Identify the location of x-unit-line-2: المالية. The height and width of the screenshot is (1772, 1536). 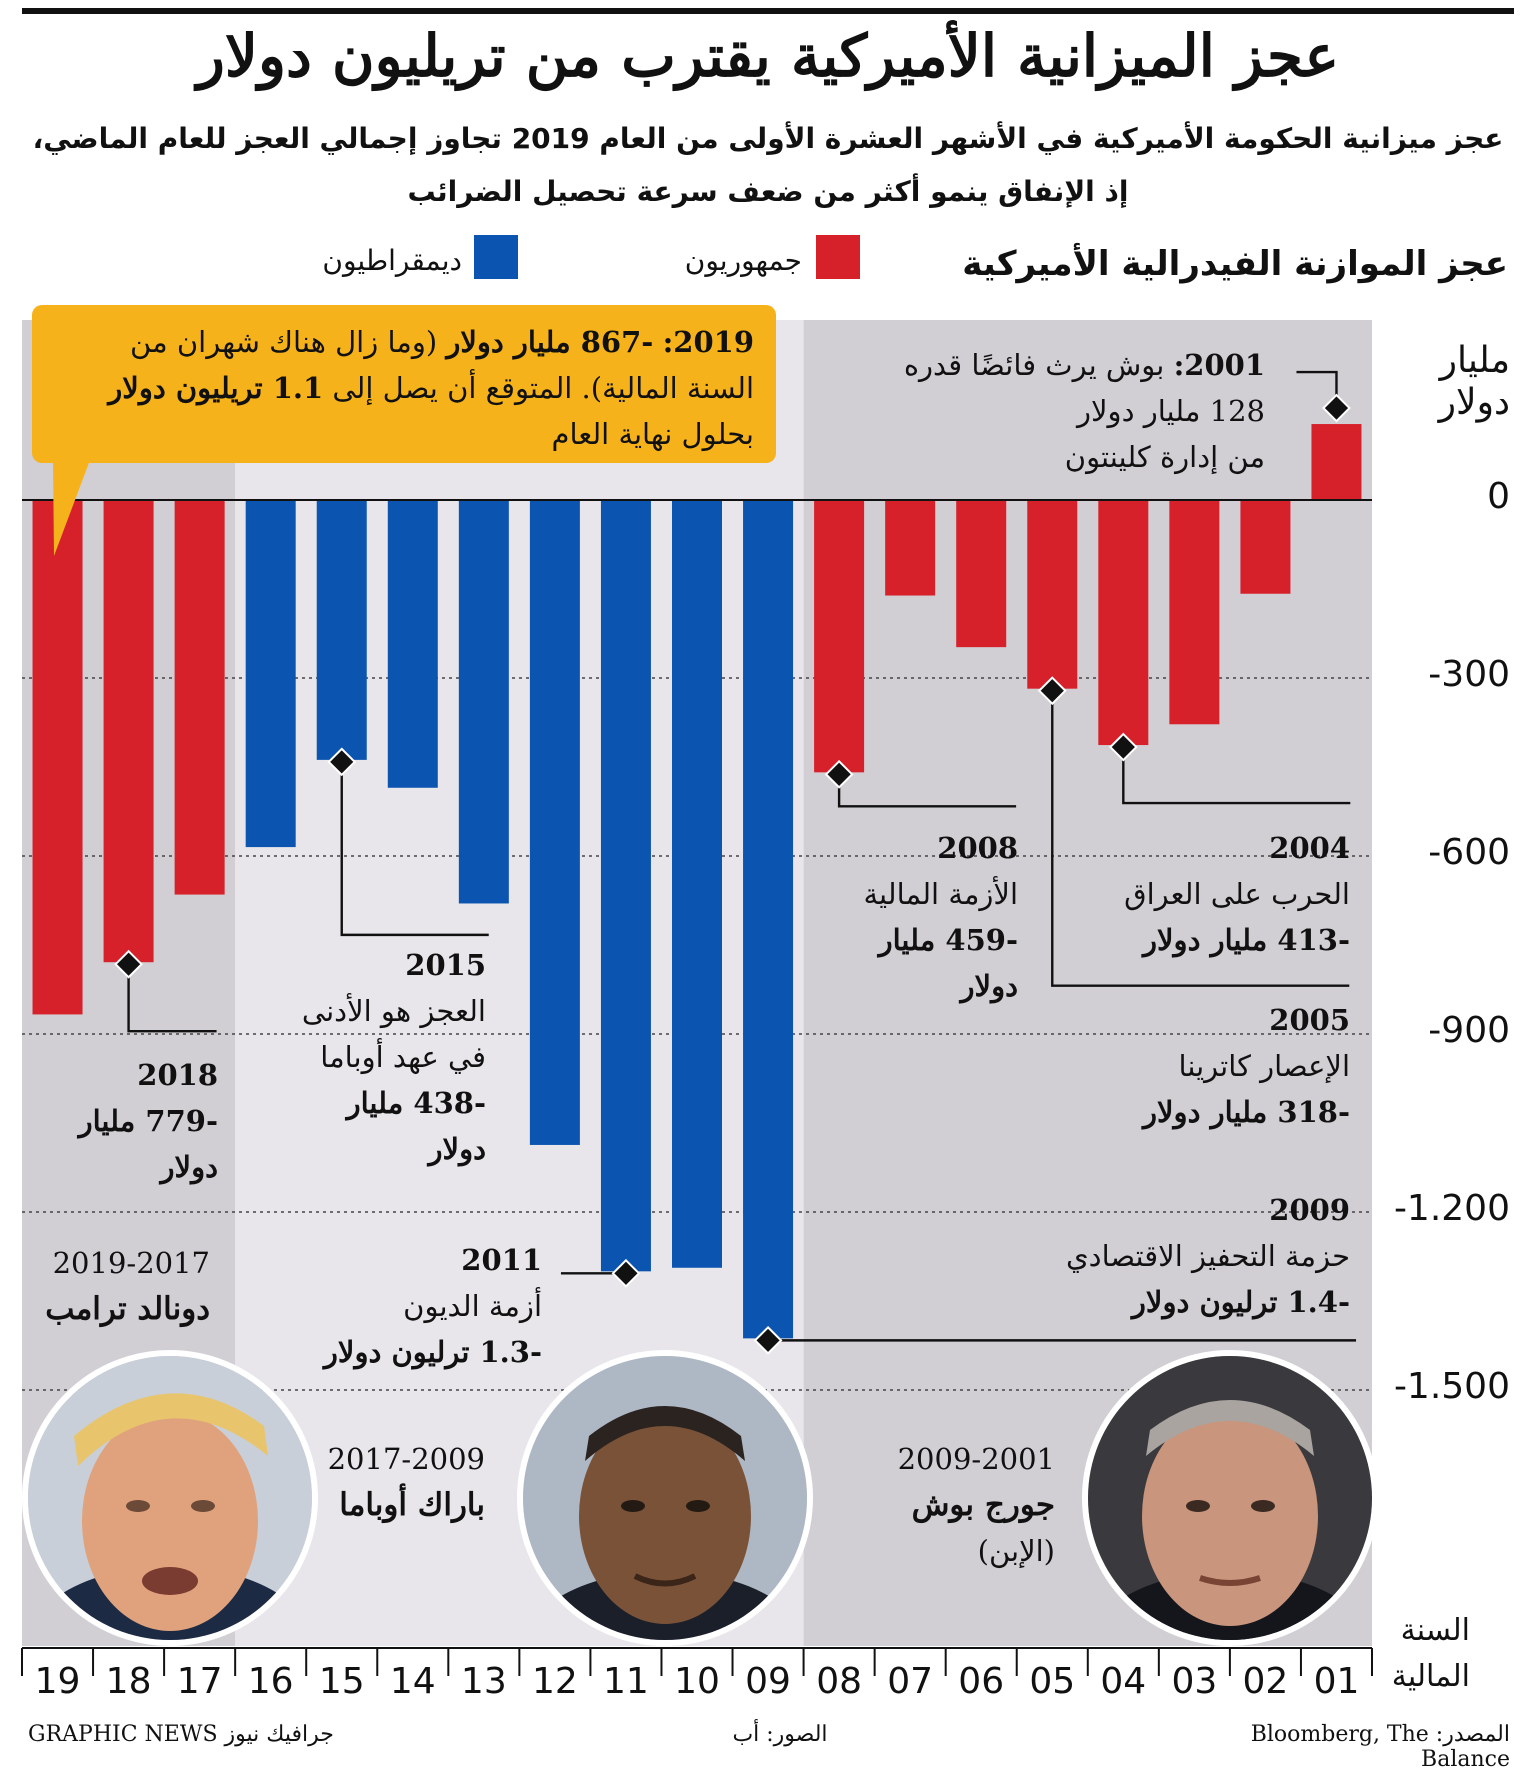
(1430, 1676).